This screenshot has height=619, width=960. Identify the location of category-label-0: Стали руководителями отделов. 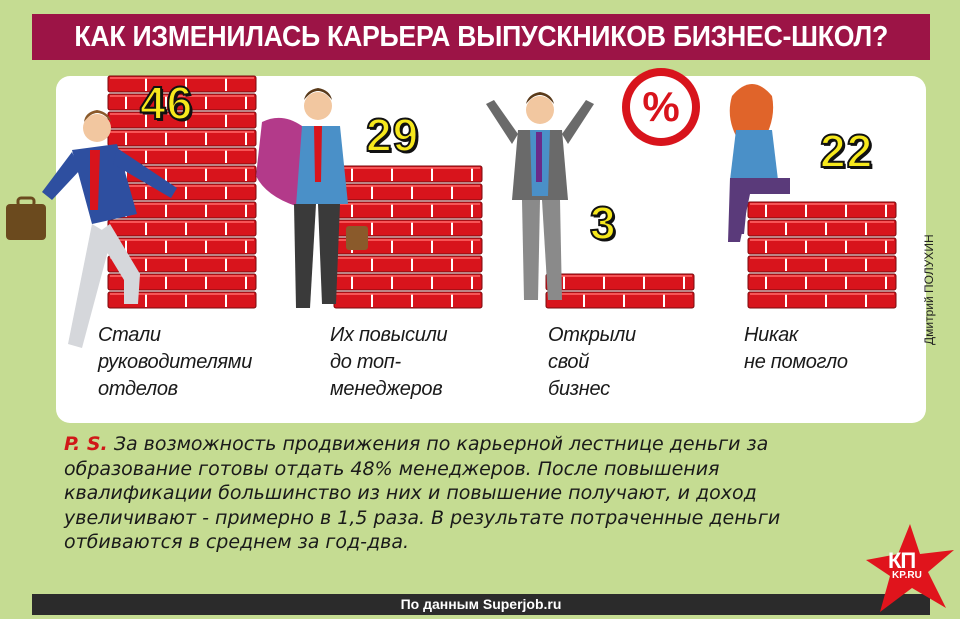
(175, 362).